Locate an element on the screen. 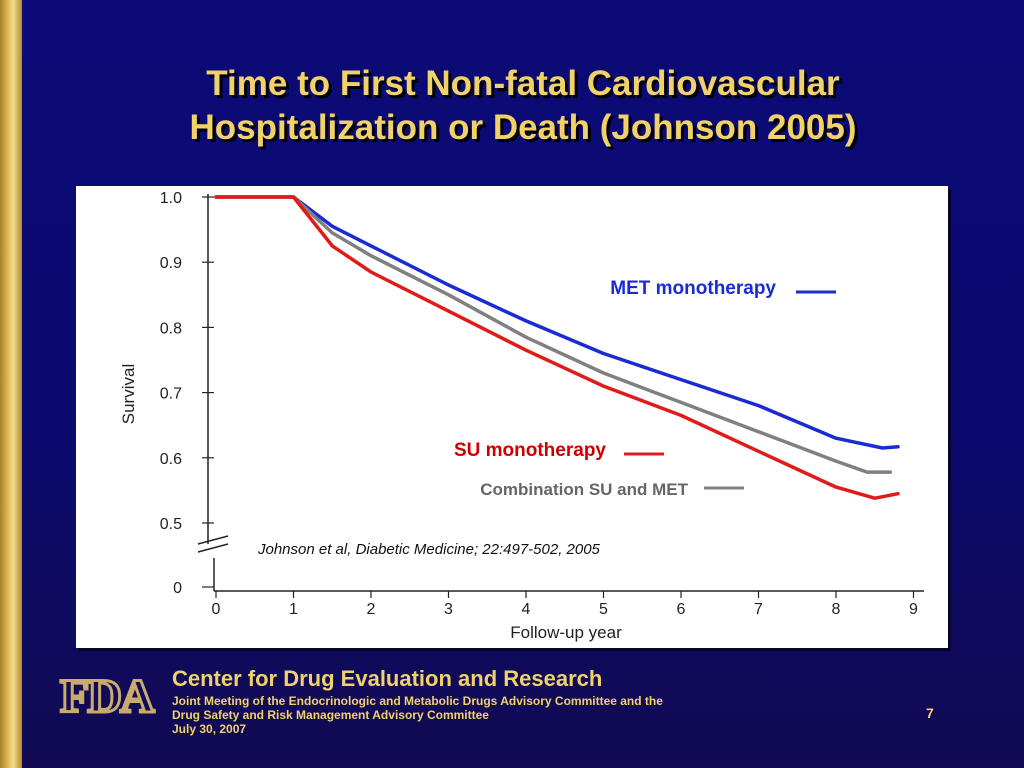  footer-center-name: Center for Drug Evaluation and Research is located at coordinates (387, 678).